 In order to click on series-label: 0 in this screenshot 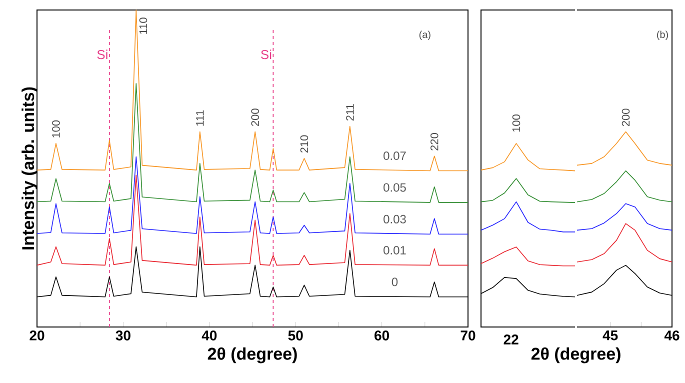, I will do `click(395, 282)`.